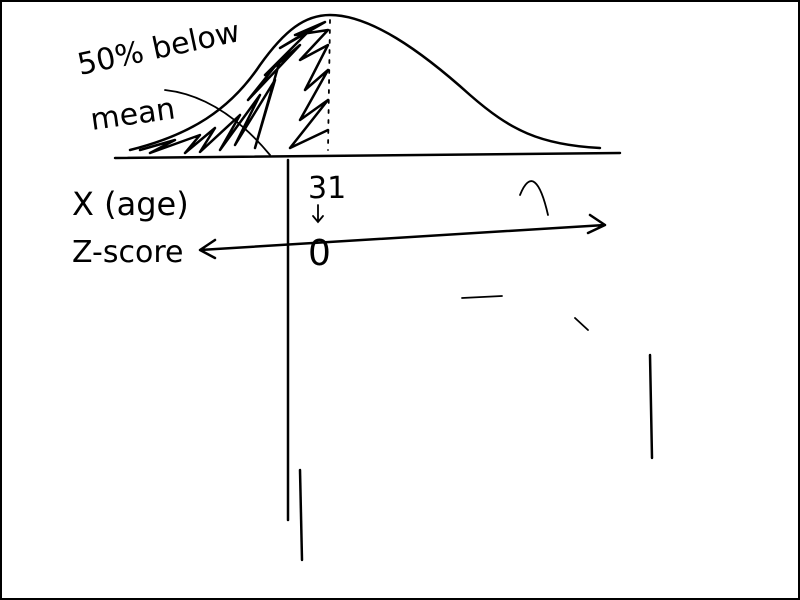  I want to click on x-baseline, so click(367, 155).